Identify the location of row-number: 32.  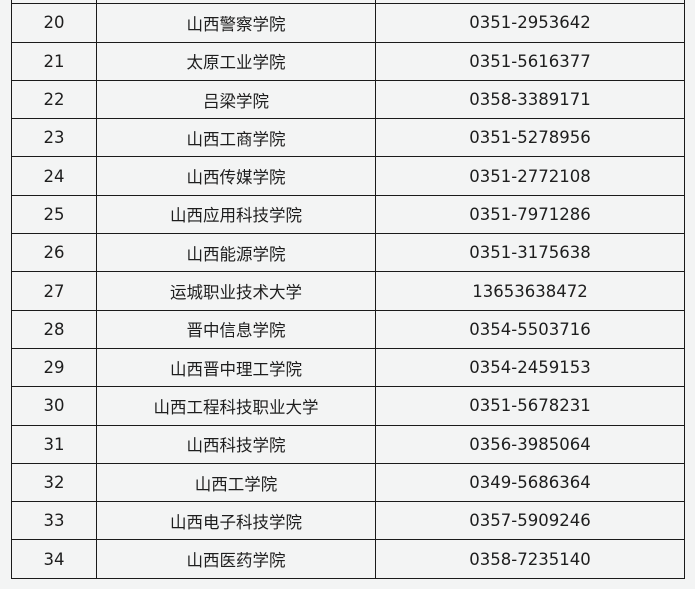
(54, 482).